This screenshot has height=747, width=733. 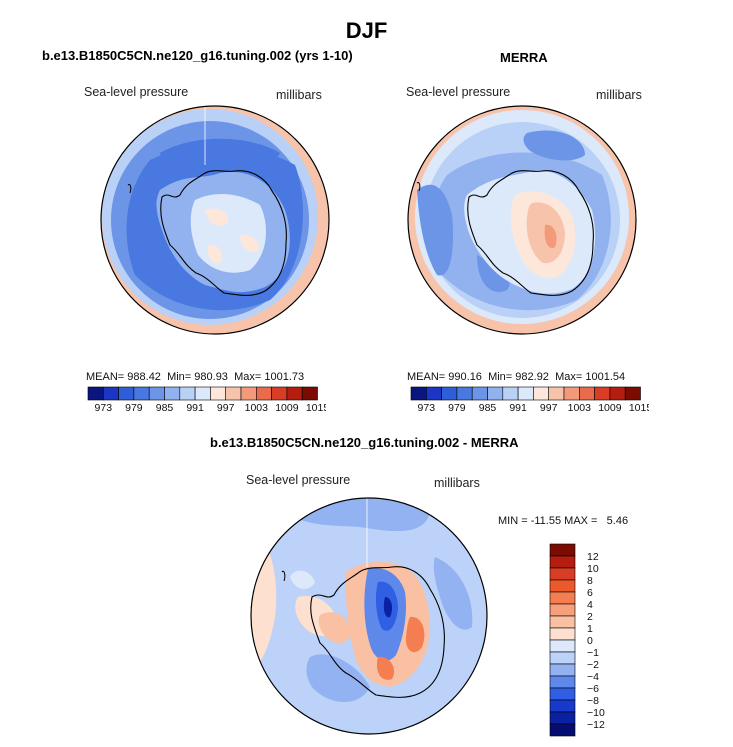 I want to click on panel-1-coast-sa, so click(x=129, y=189).